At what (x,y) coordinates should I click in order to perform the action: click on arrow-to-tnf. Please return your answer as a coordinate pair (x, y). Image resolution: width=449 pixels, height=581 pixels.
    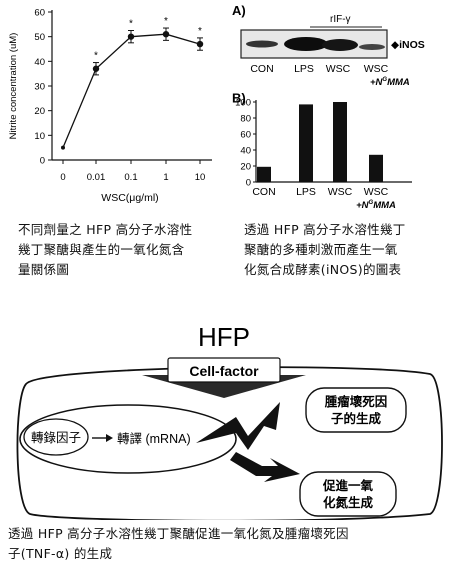
    Looking at the image, I should click on (238, 426).